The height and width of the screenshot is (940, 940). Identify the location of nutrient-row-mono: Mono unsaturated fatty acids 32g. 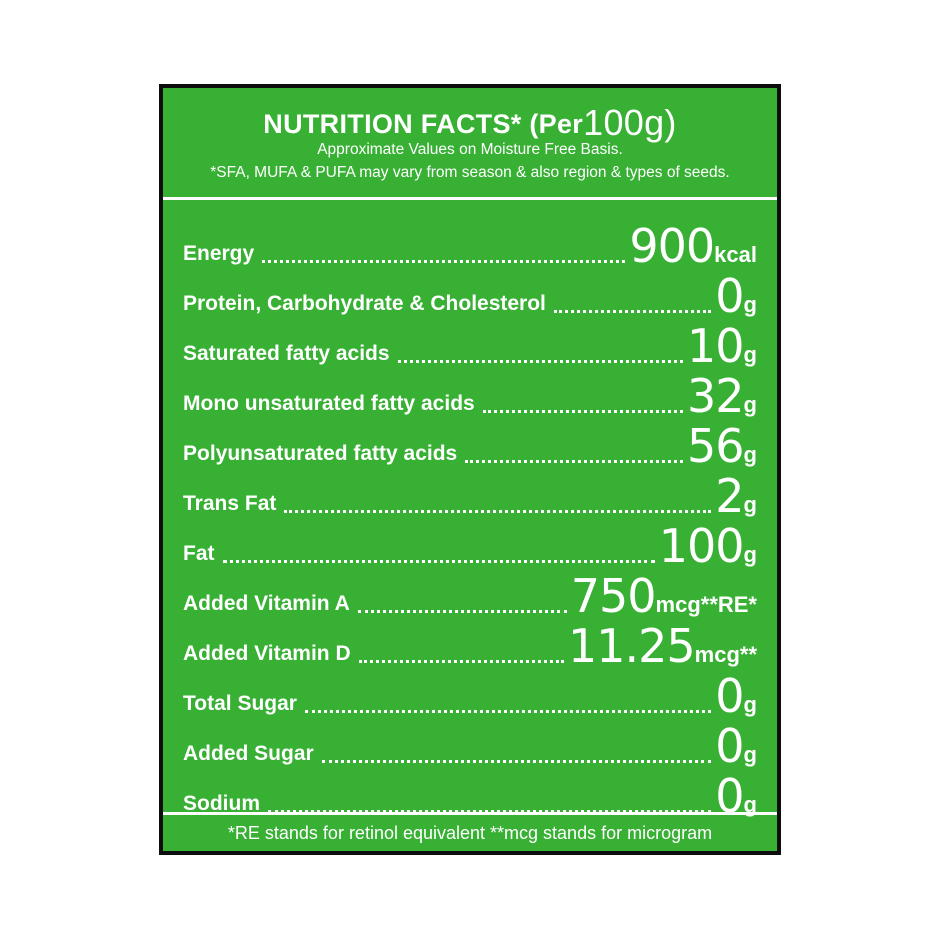
(470, 394).